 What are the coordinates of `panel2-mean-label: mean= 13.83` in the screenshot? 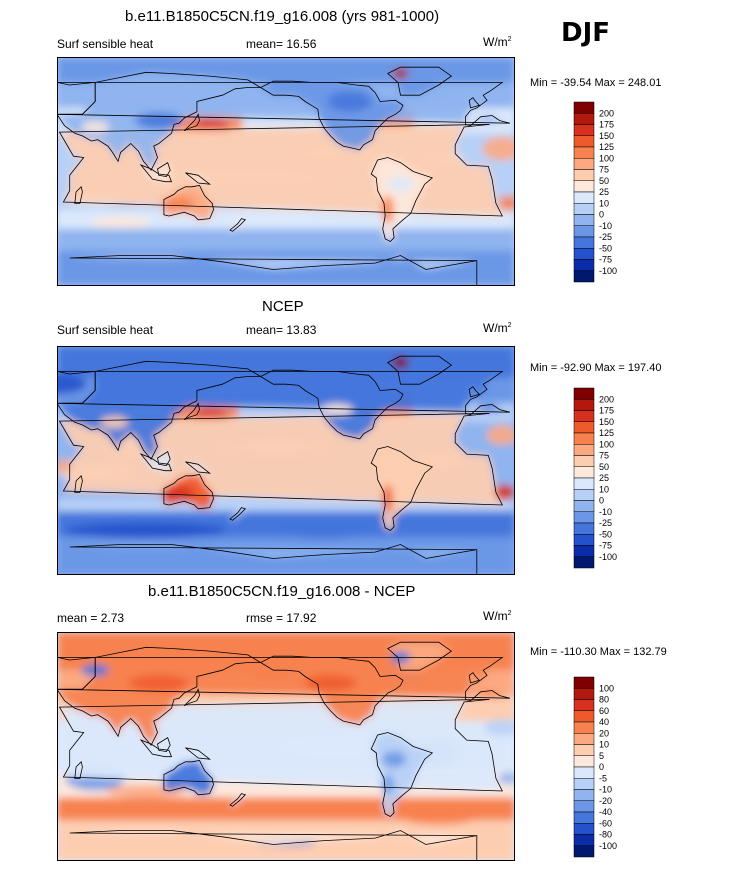 It's located at (281, 330).